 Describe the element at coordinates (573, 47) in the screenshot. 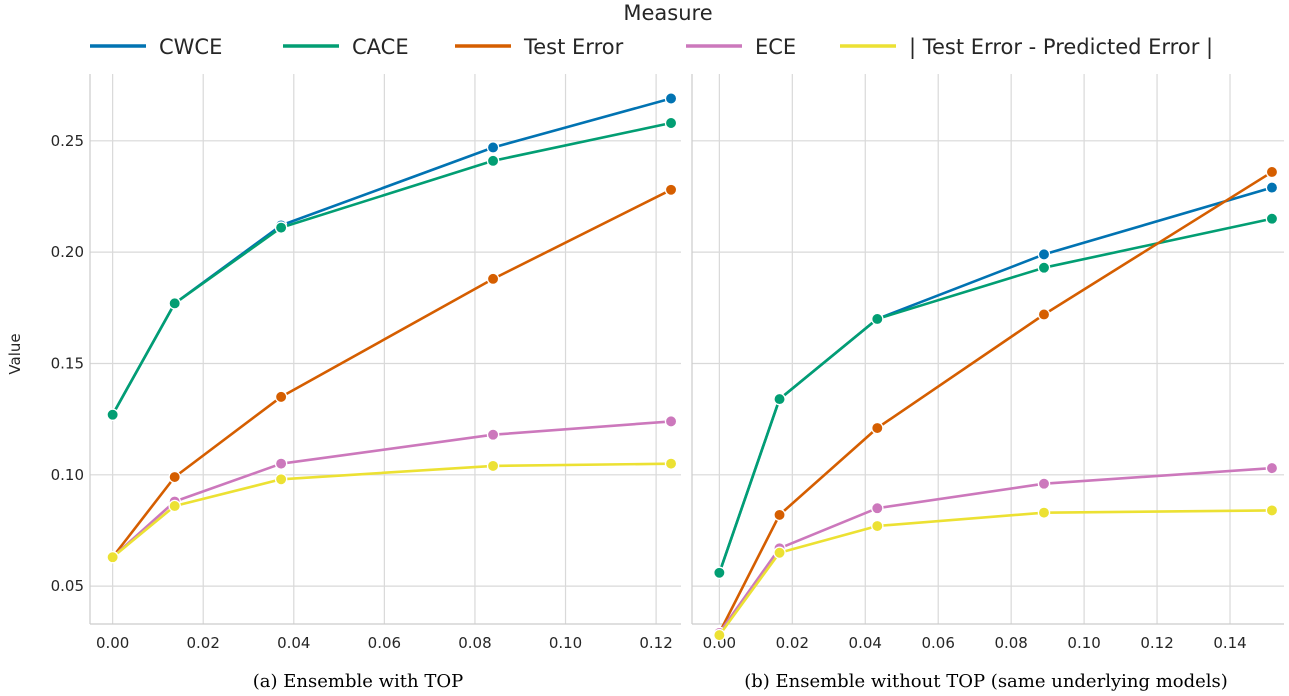

I see `legend-label: Test Error` at that location.